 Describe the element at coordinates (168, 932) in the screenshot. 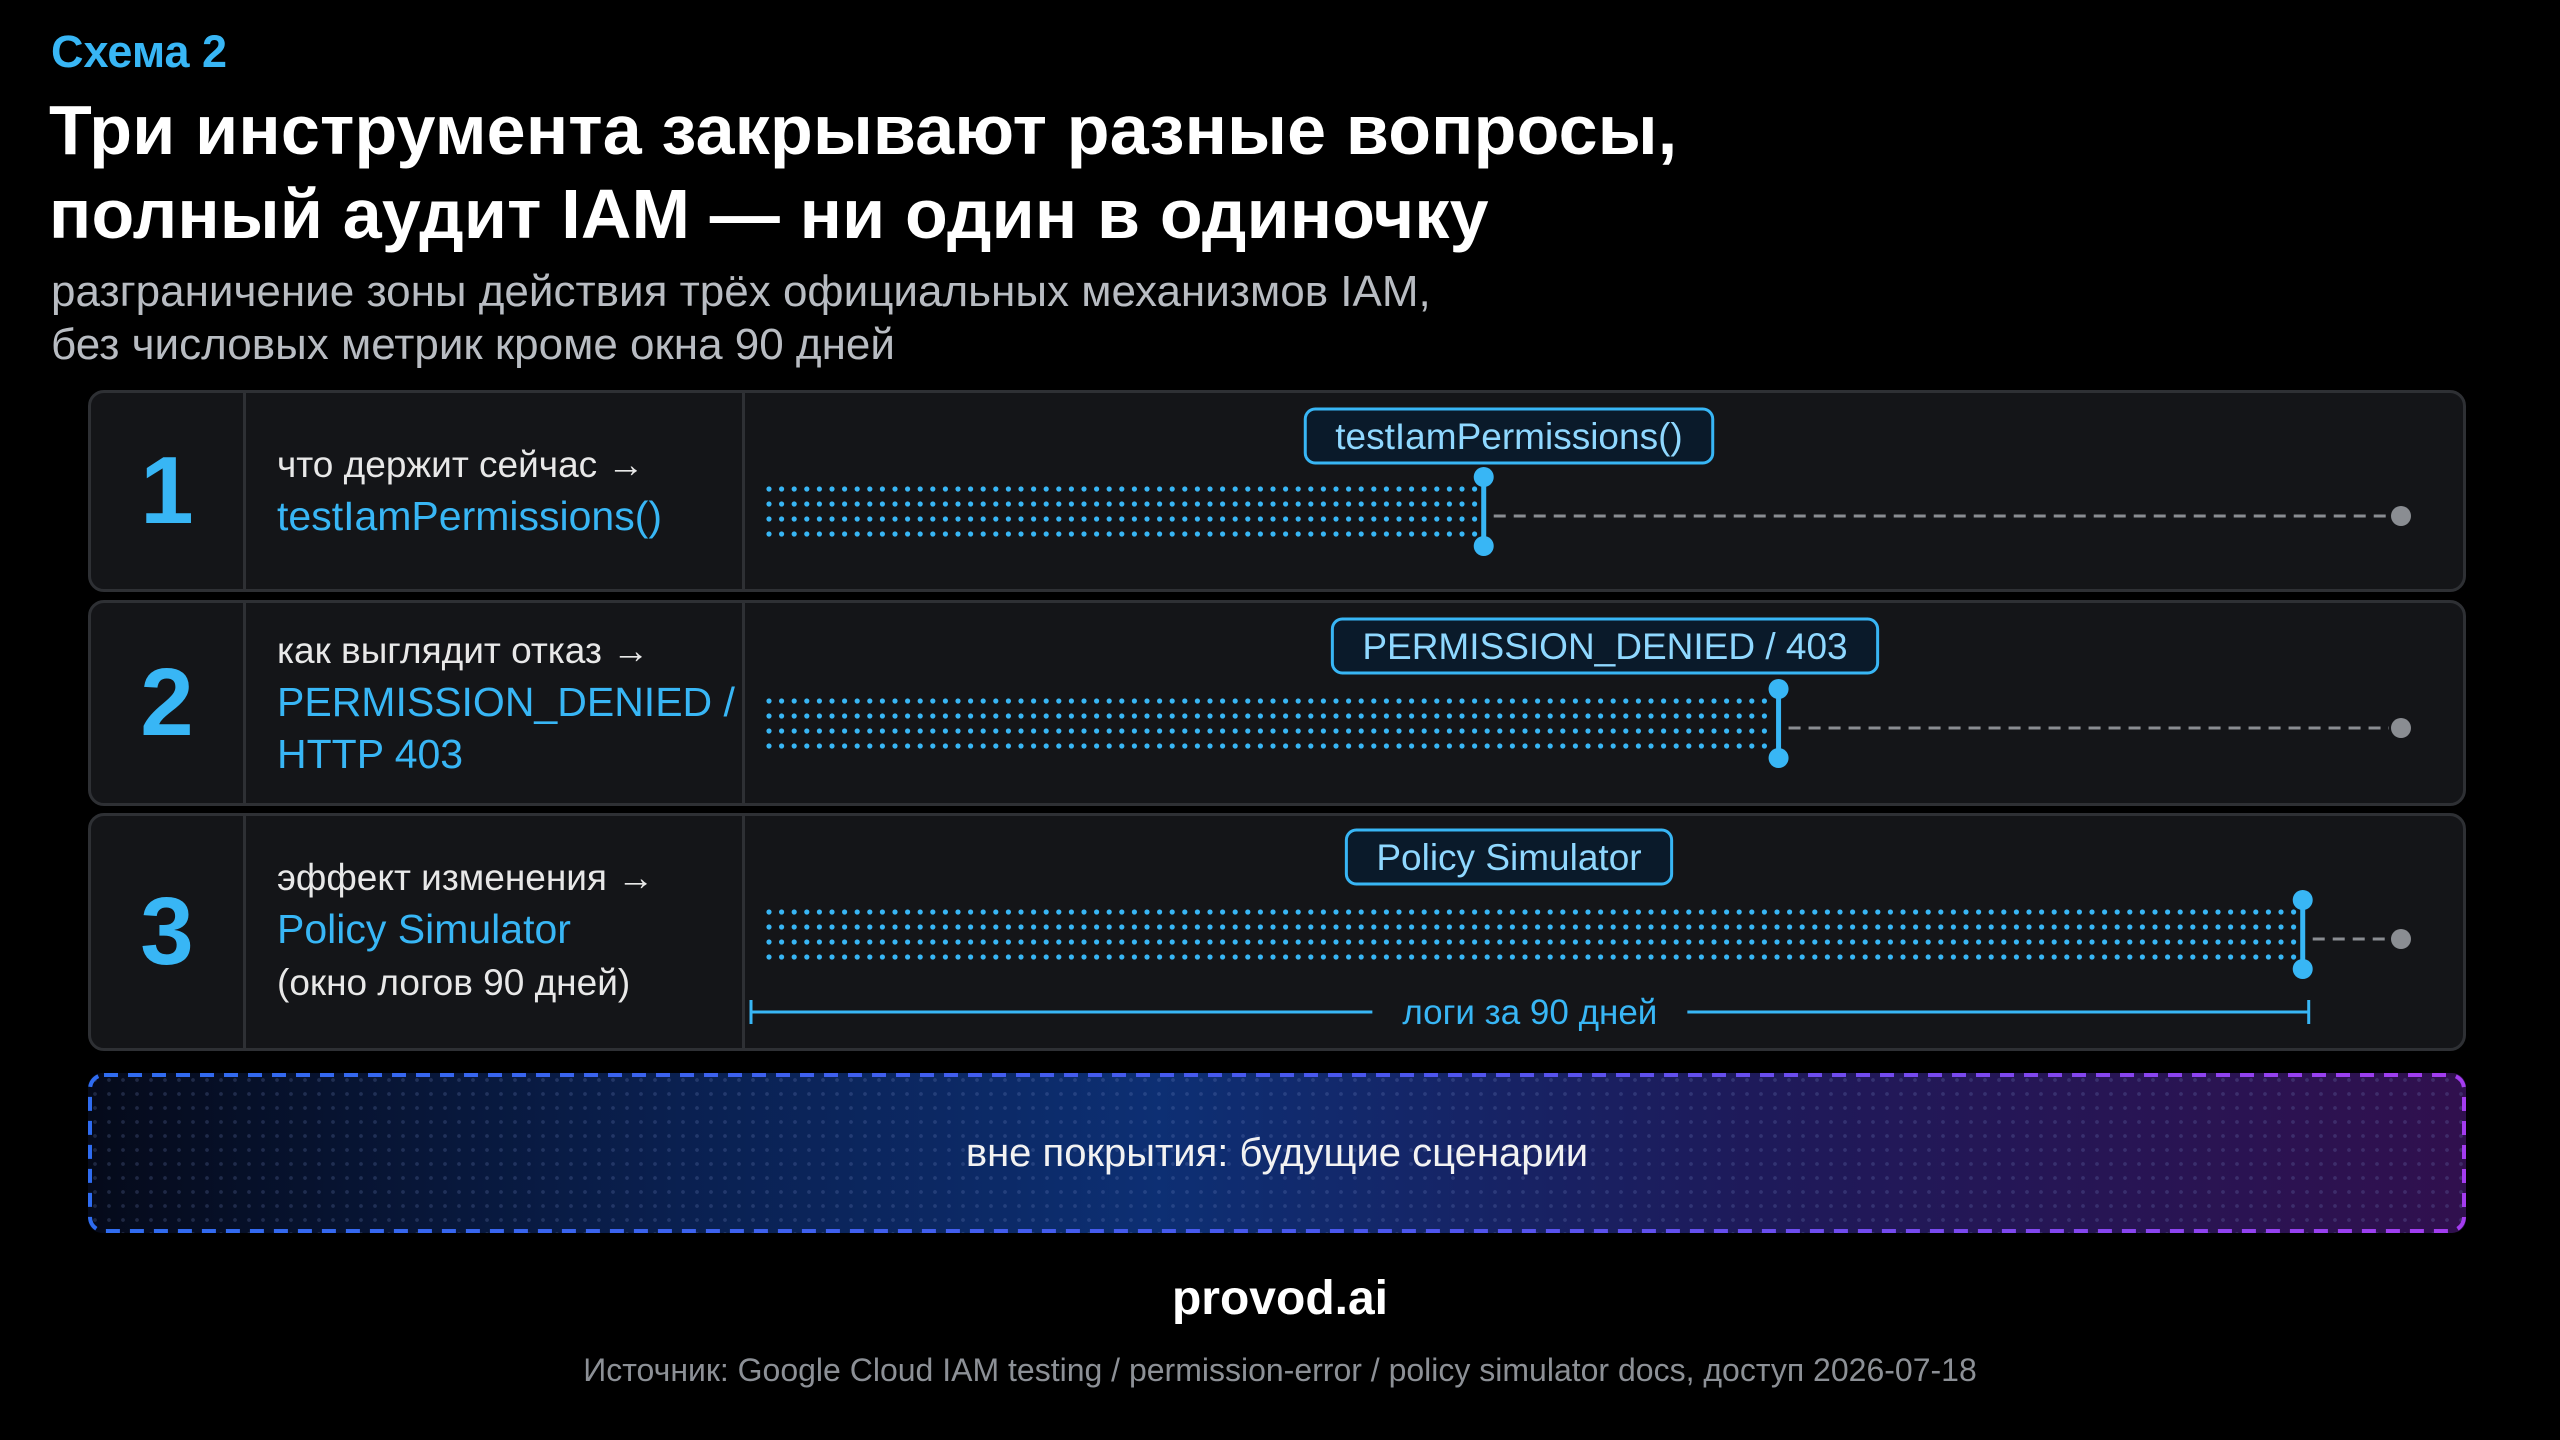

I see `row-number: 3` at that location.